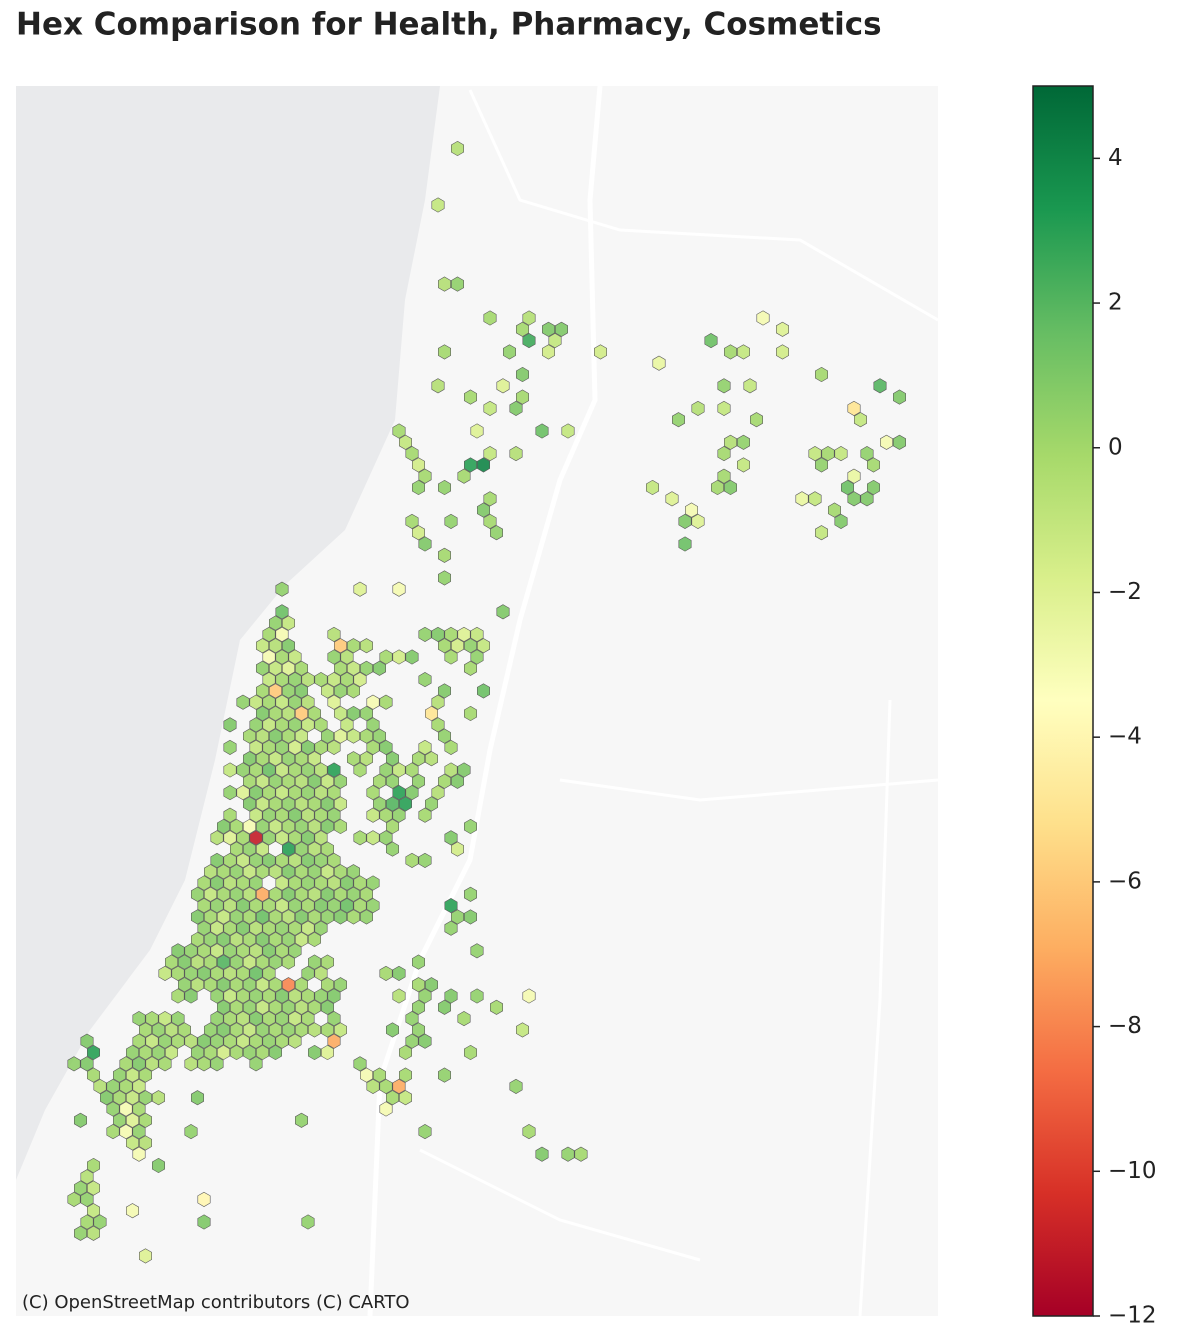 The width and height of the screenshot is (1194, 1336). Describe the element at coordinates (703, 205) in the screenshot. I see `map-road` at that location.